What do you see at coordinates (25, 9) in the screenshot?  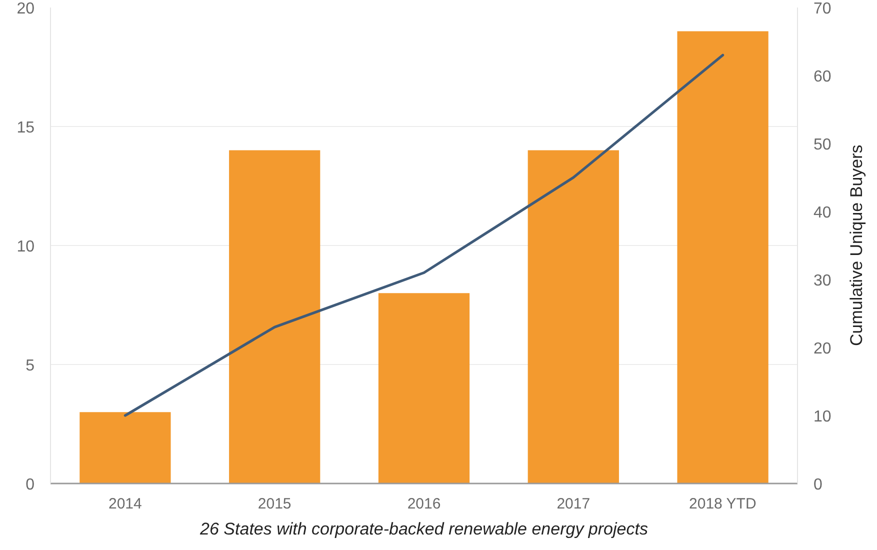 I see `y-tick-label: 20` at bounding box center [25, 9].